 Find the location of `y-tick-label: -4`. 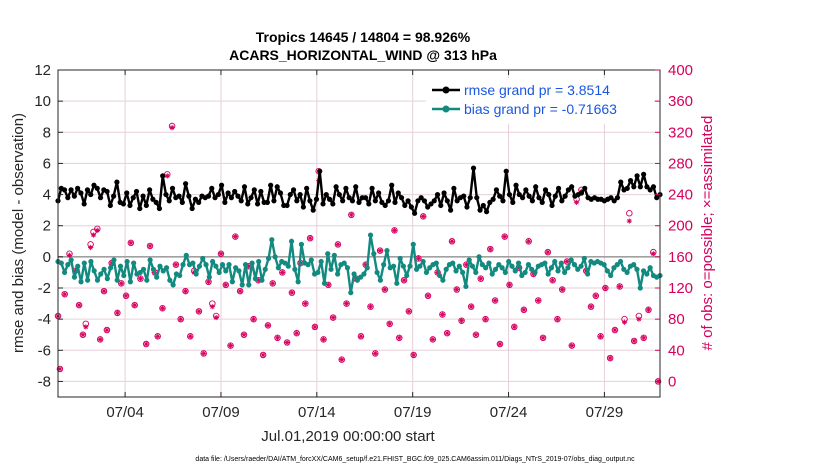

y-tick-label: -4 is located at coordinates (44, 319).